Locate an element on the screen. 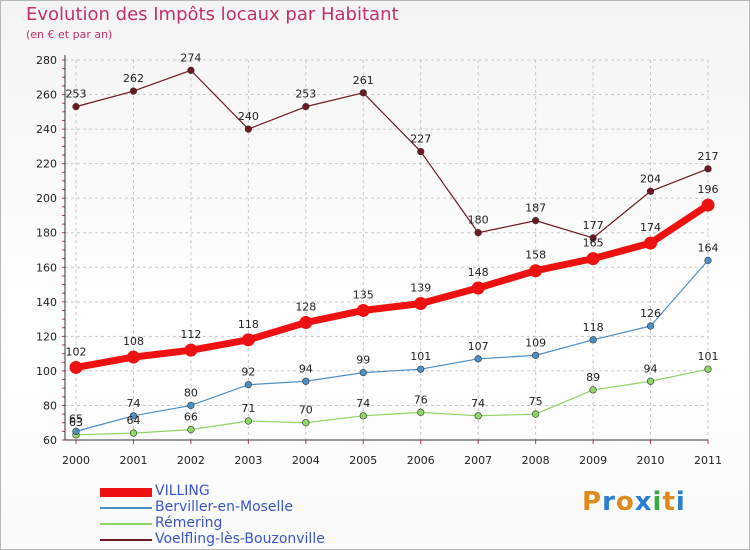 The image size is (750, 550). data-label: 80 is located at coordinates (191, 392).